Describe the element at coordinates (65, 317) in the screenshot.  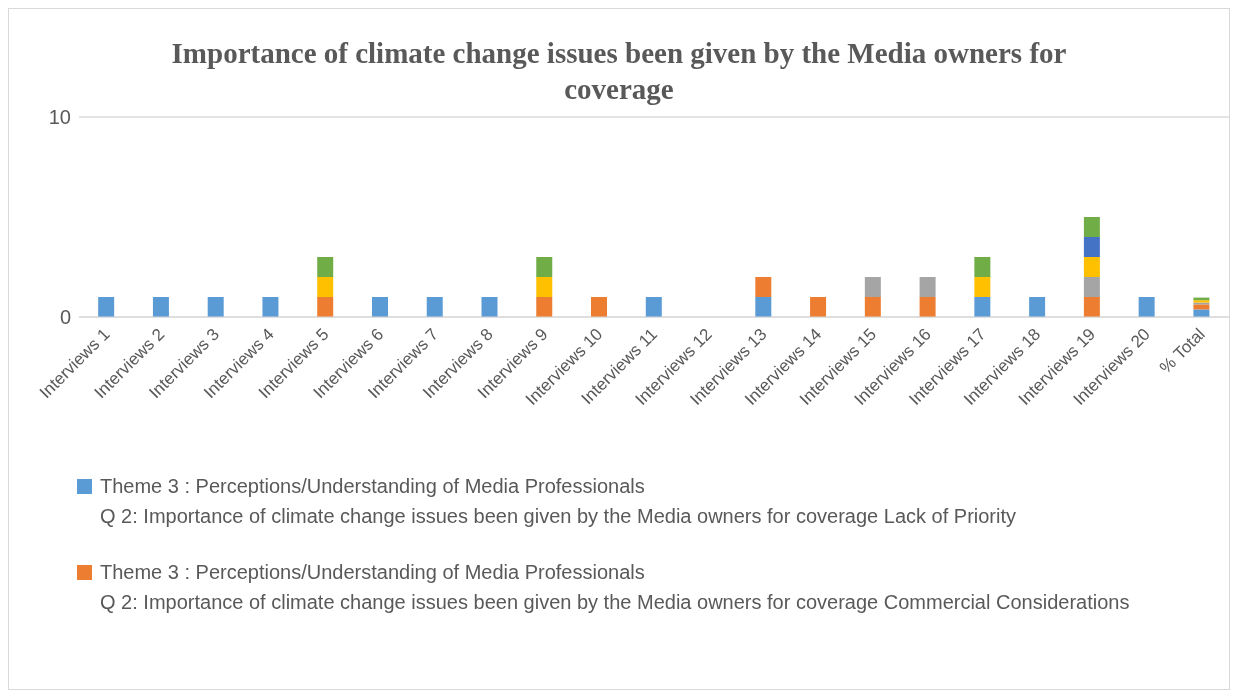
I see `y-tick-label: 0` at that location.